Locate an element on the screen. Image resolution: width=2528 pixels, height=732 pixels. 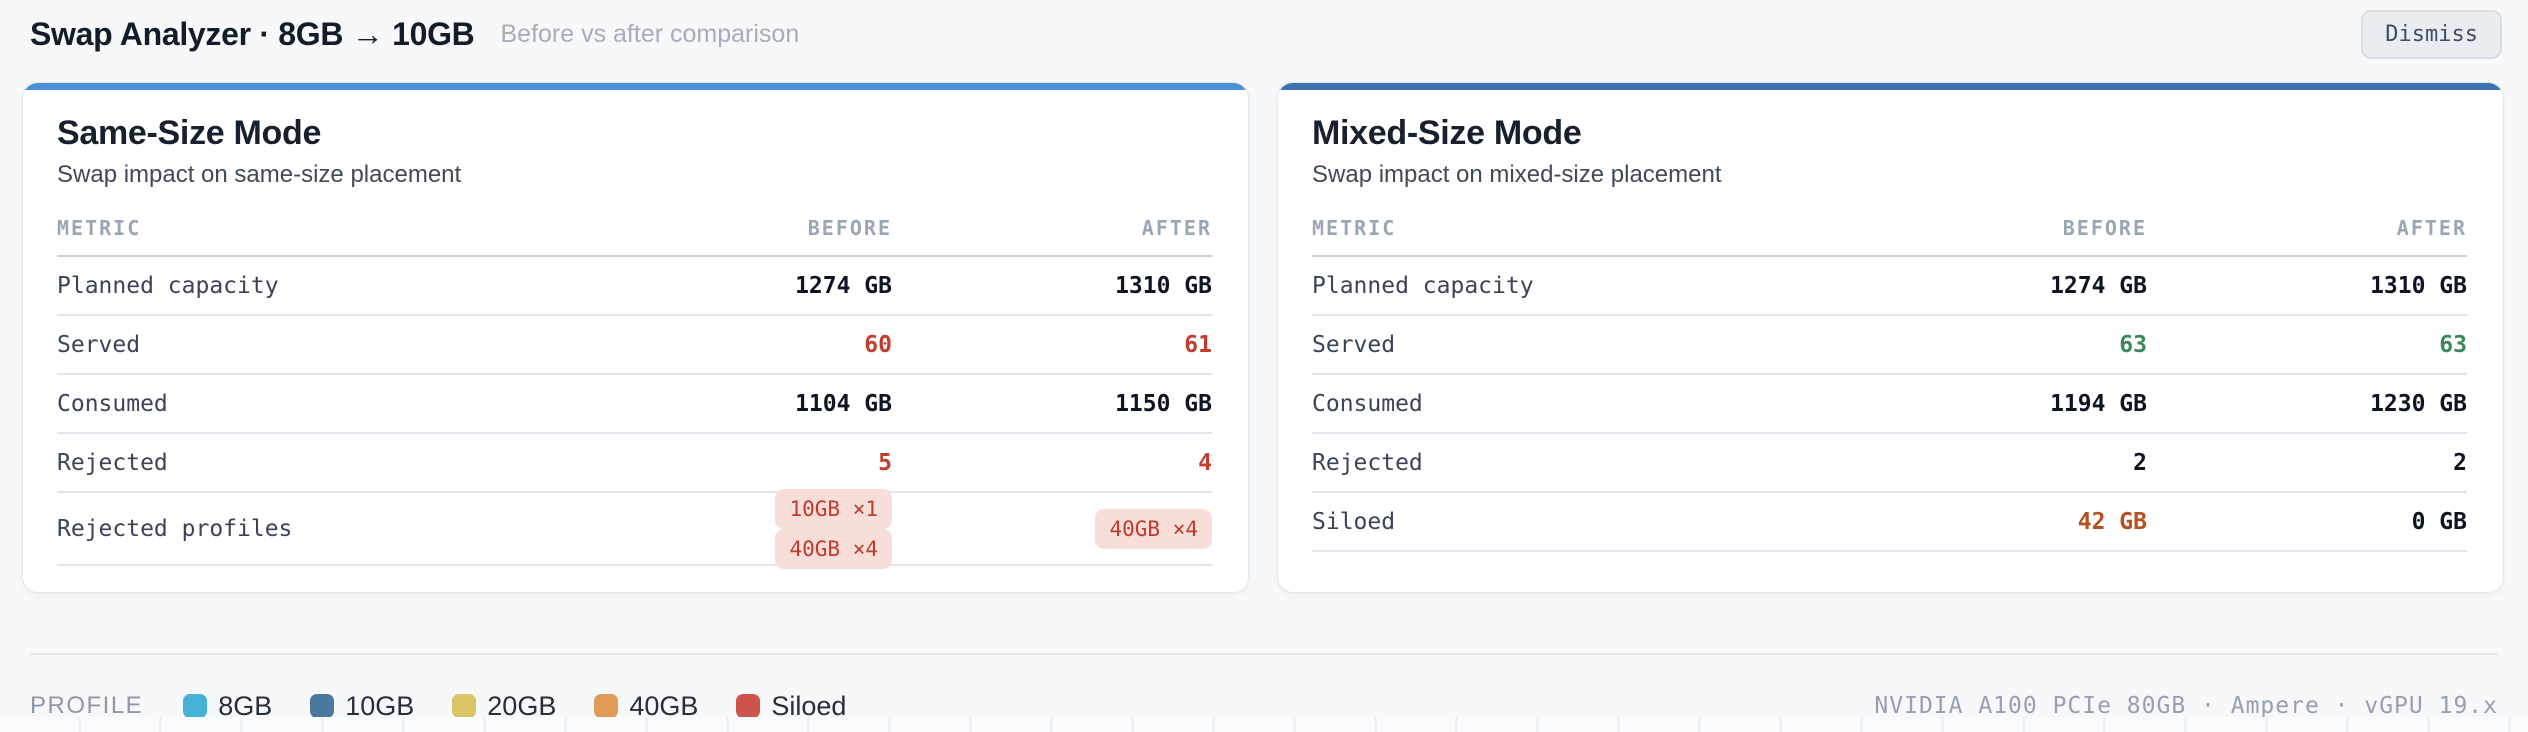
before-value-cell: 1194 GB is located at coordinates (2098, 403).